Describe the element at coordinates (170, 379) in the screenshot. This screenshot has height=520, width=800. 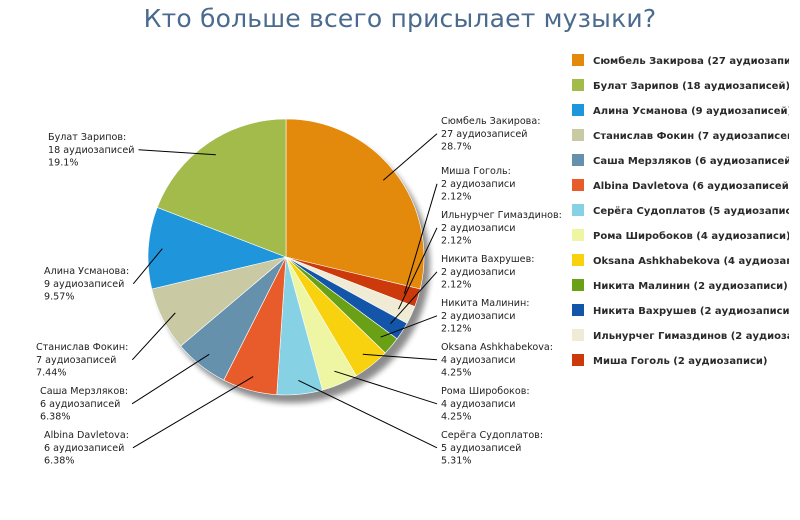
I see `leader-line-саша-мерзляков` at that location.